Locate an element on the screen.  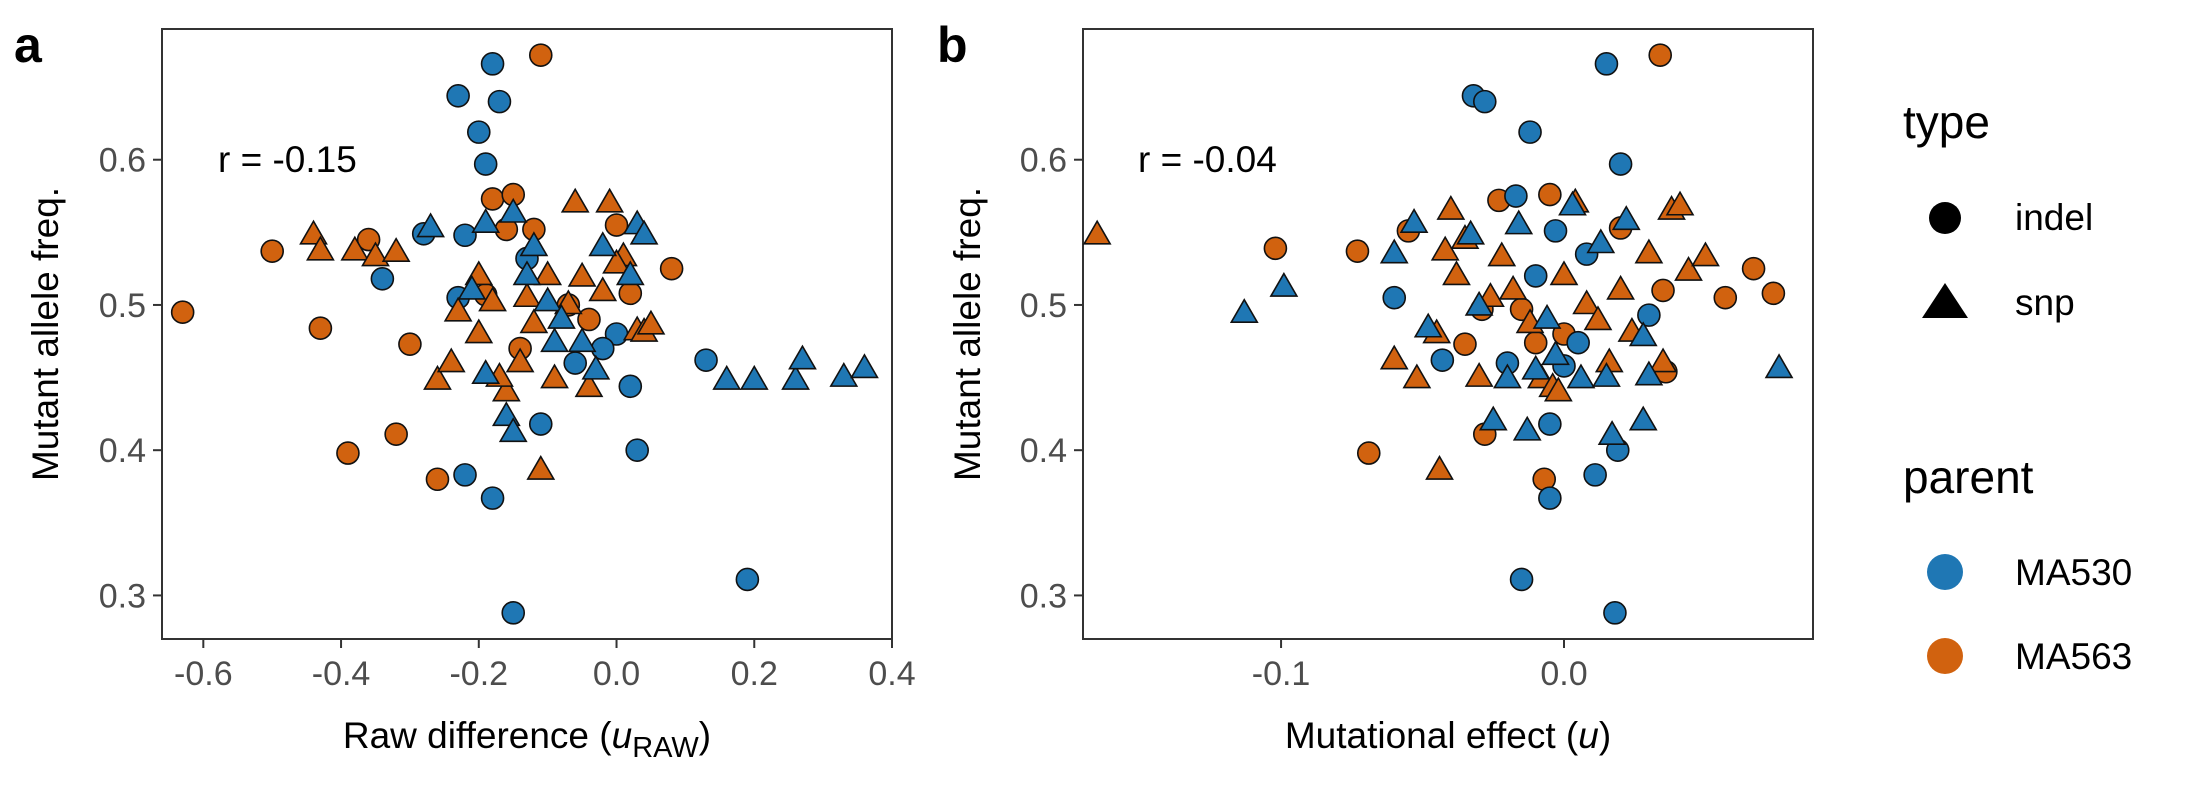
legend-type-swatch-indel is located at coordinates (1945, 218).